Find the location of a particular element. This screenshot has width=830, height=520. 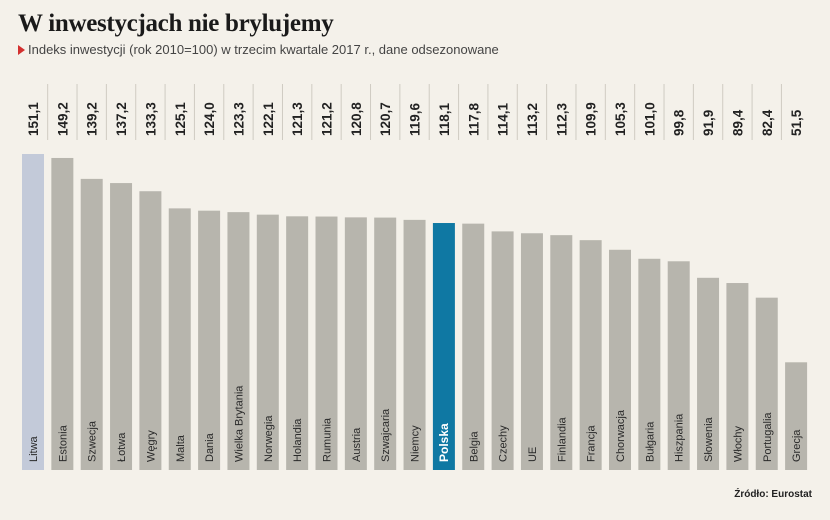

bar-wlochy is located at coordinates (737, 376).